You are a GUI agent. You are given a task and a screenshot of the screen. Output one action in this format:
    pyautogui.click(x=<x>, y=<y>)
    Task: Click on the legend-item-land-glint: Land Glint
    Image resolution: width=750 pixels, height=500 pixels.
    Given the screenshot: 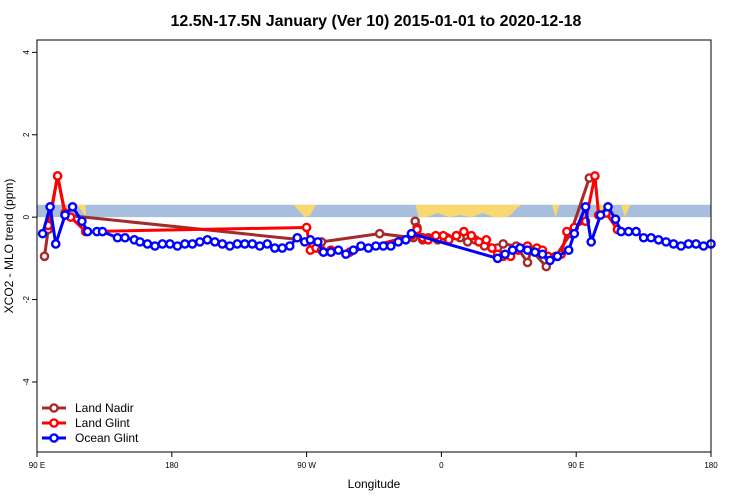 What is the action you would take?
    pyautogui.click(x=86, y=423)
    